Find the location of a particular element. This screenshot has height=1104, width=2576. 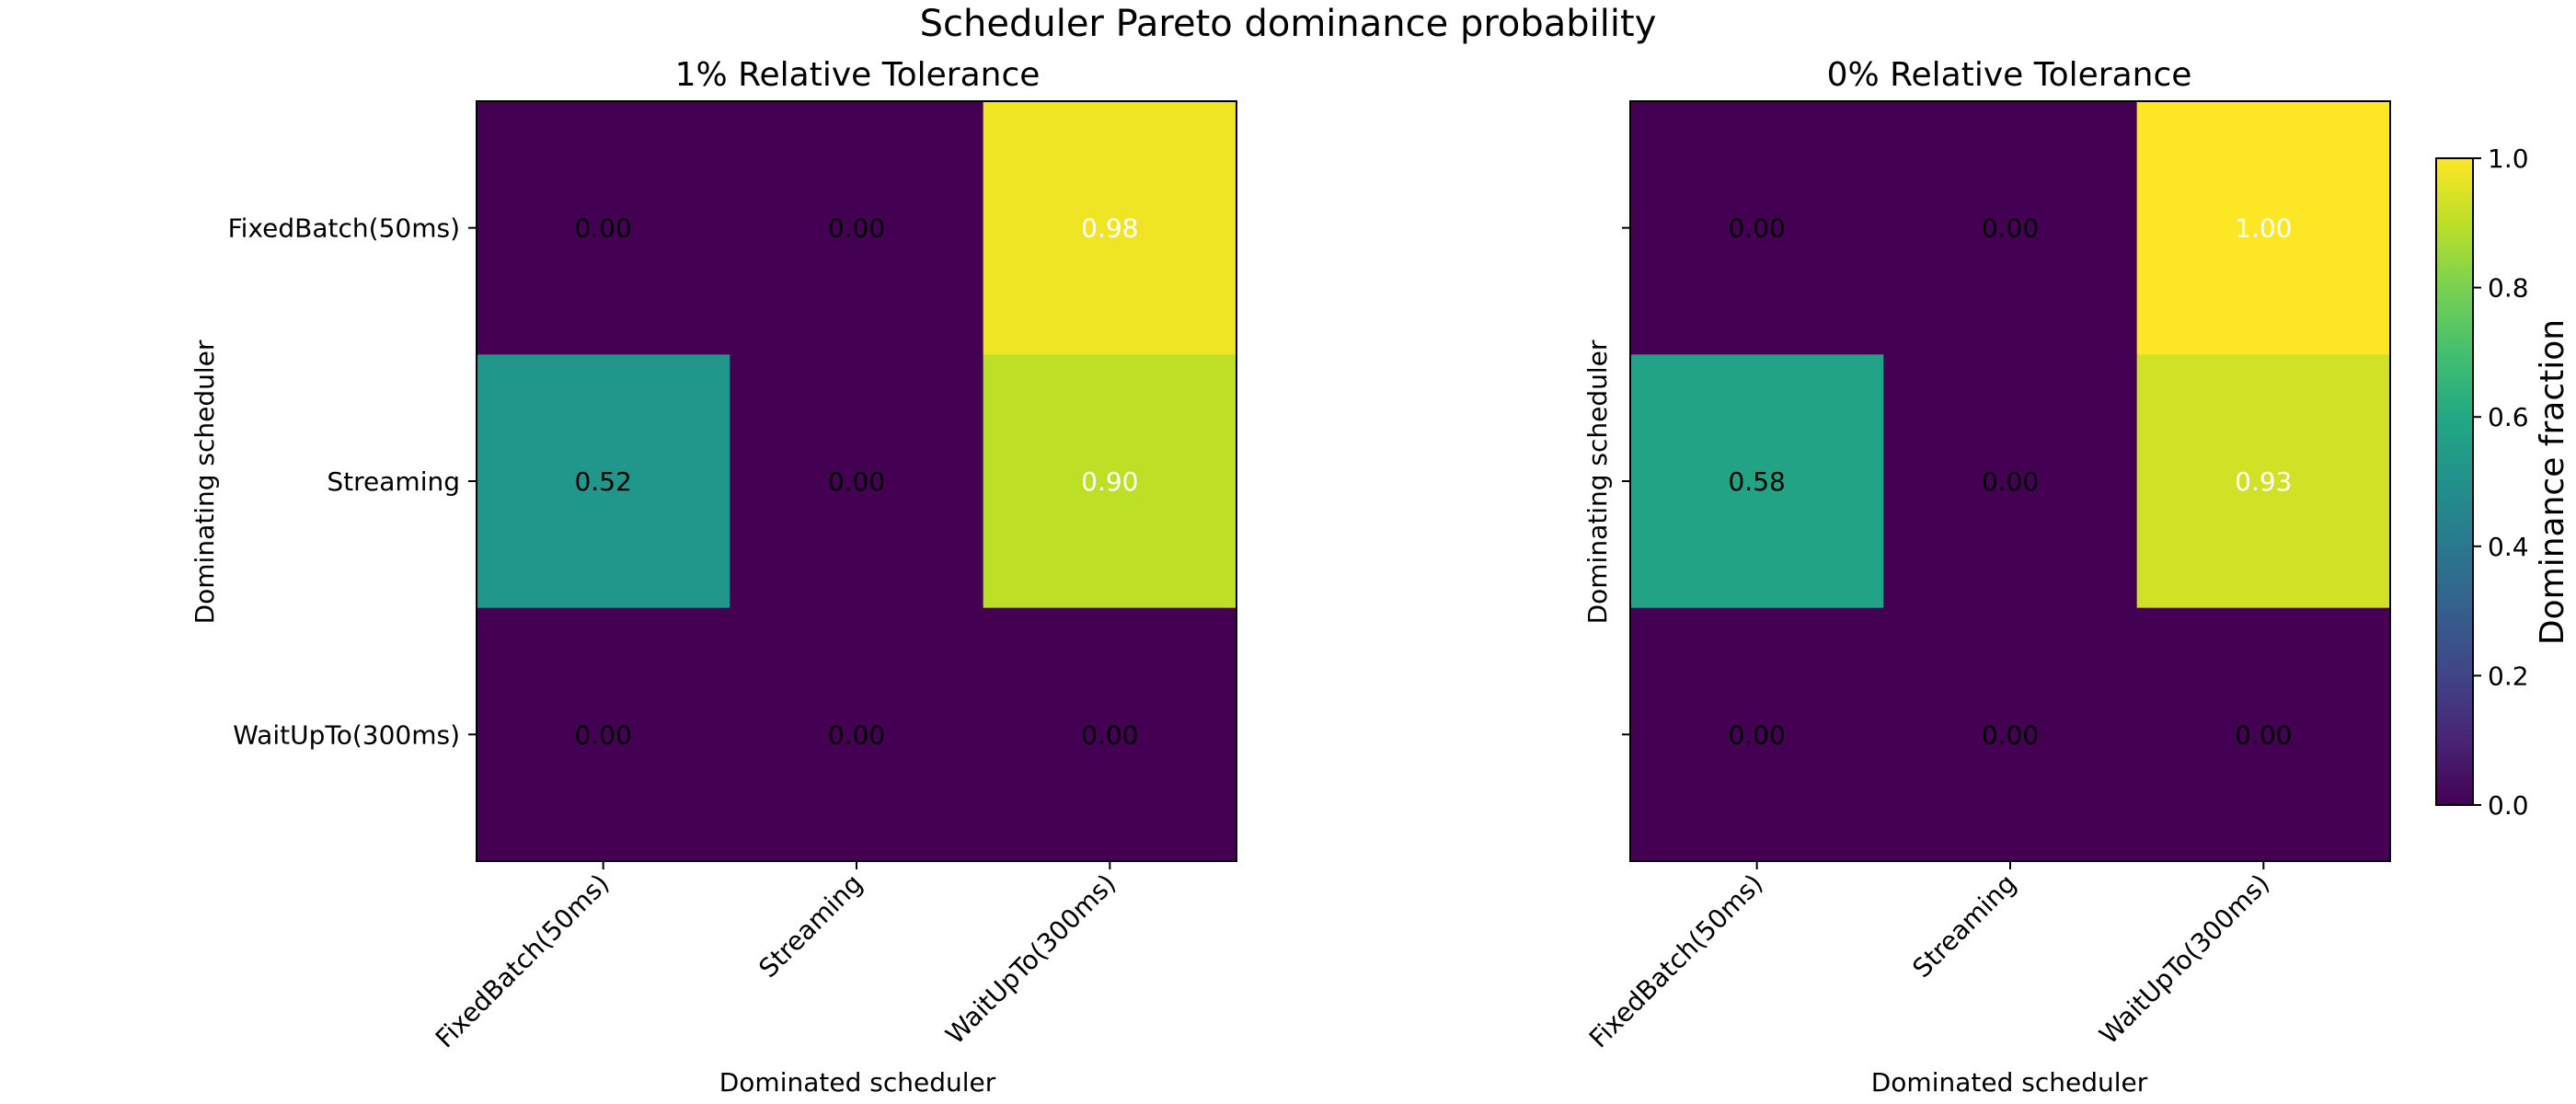

figure-title: Scheduler Pareto dominance probability is located at coordinates (1288, 24).